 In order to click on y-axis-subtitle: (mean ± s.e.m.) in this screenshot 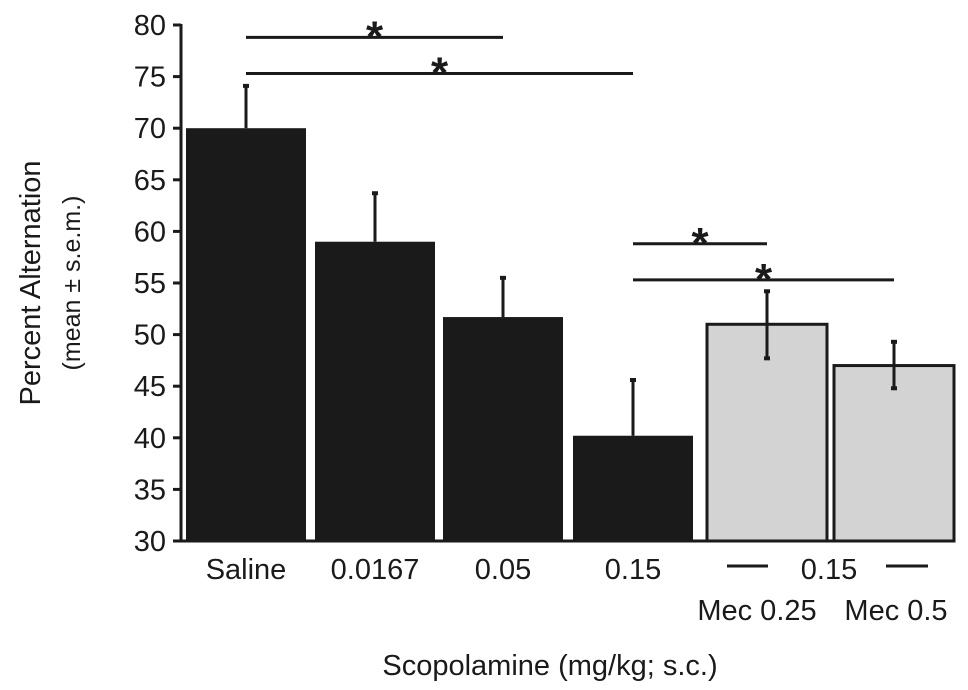, I will do `click(72, 283)`.